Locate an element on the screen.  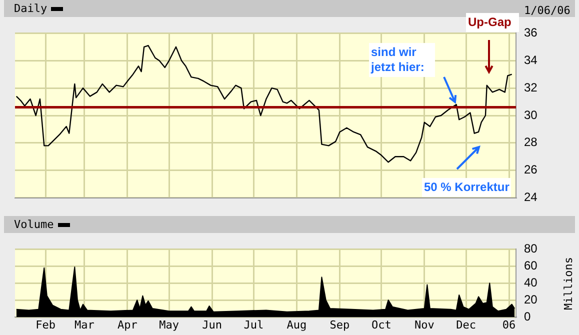
x-tick-label: Oct is located at coordinates (381, 325).